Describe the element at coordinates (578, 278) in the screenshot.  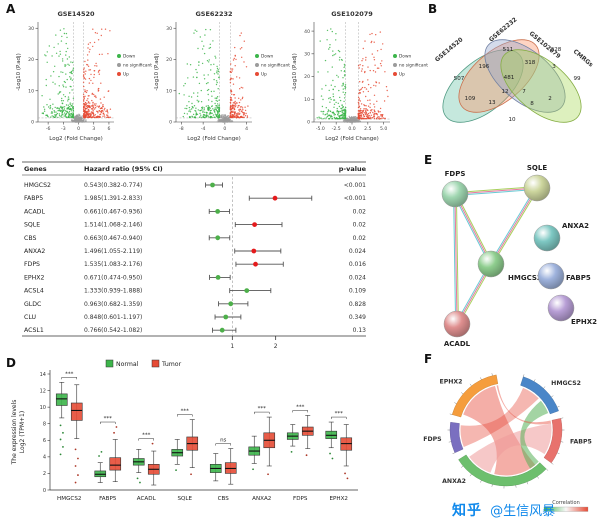
I see `network-label-FABP5: FABP5` at that location.